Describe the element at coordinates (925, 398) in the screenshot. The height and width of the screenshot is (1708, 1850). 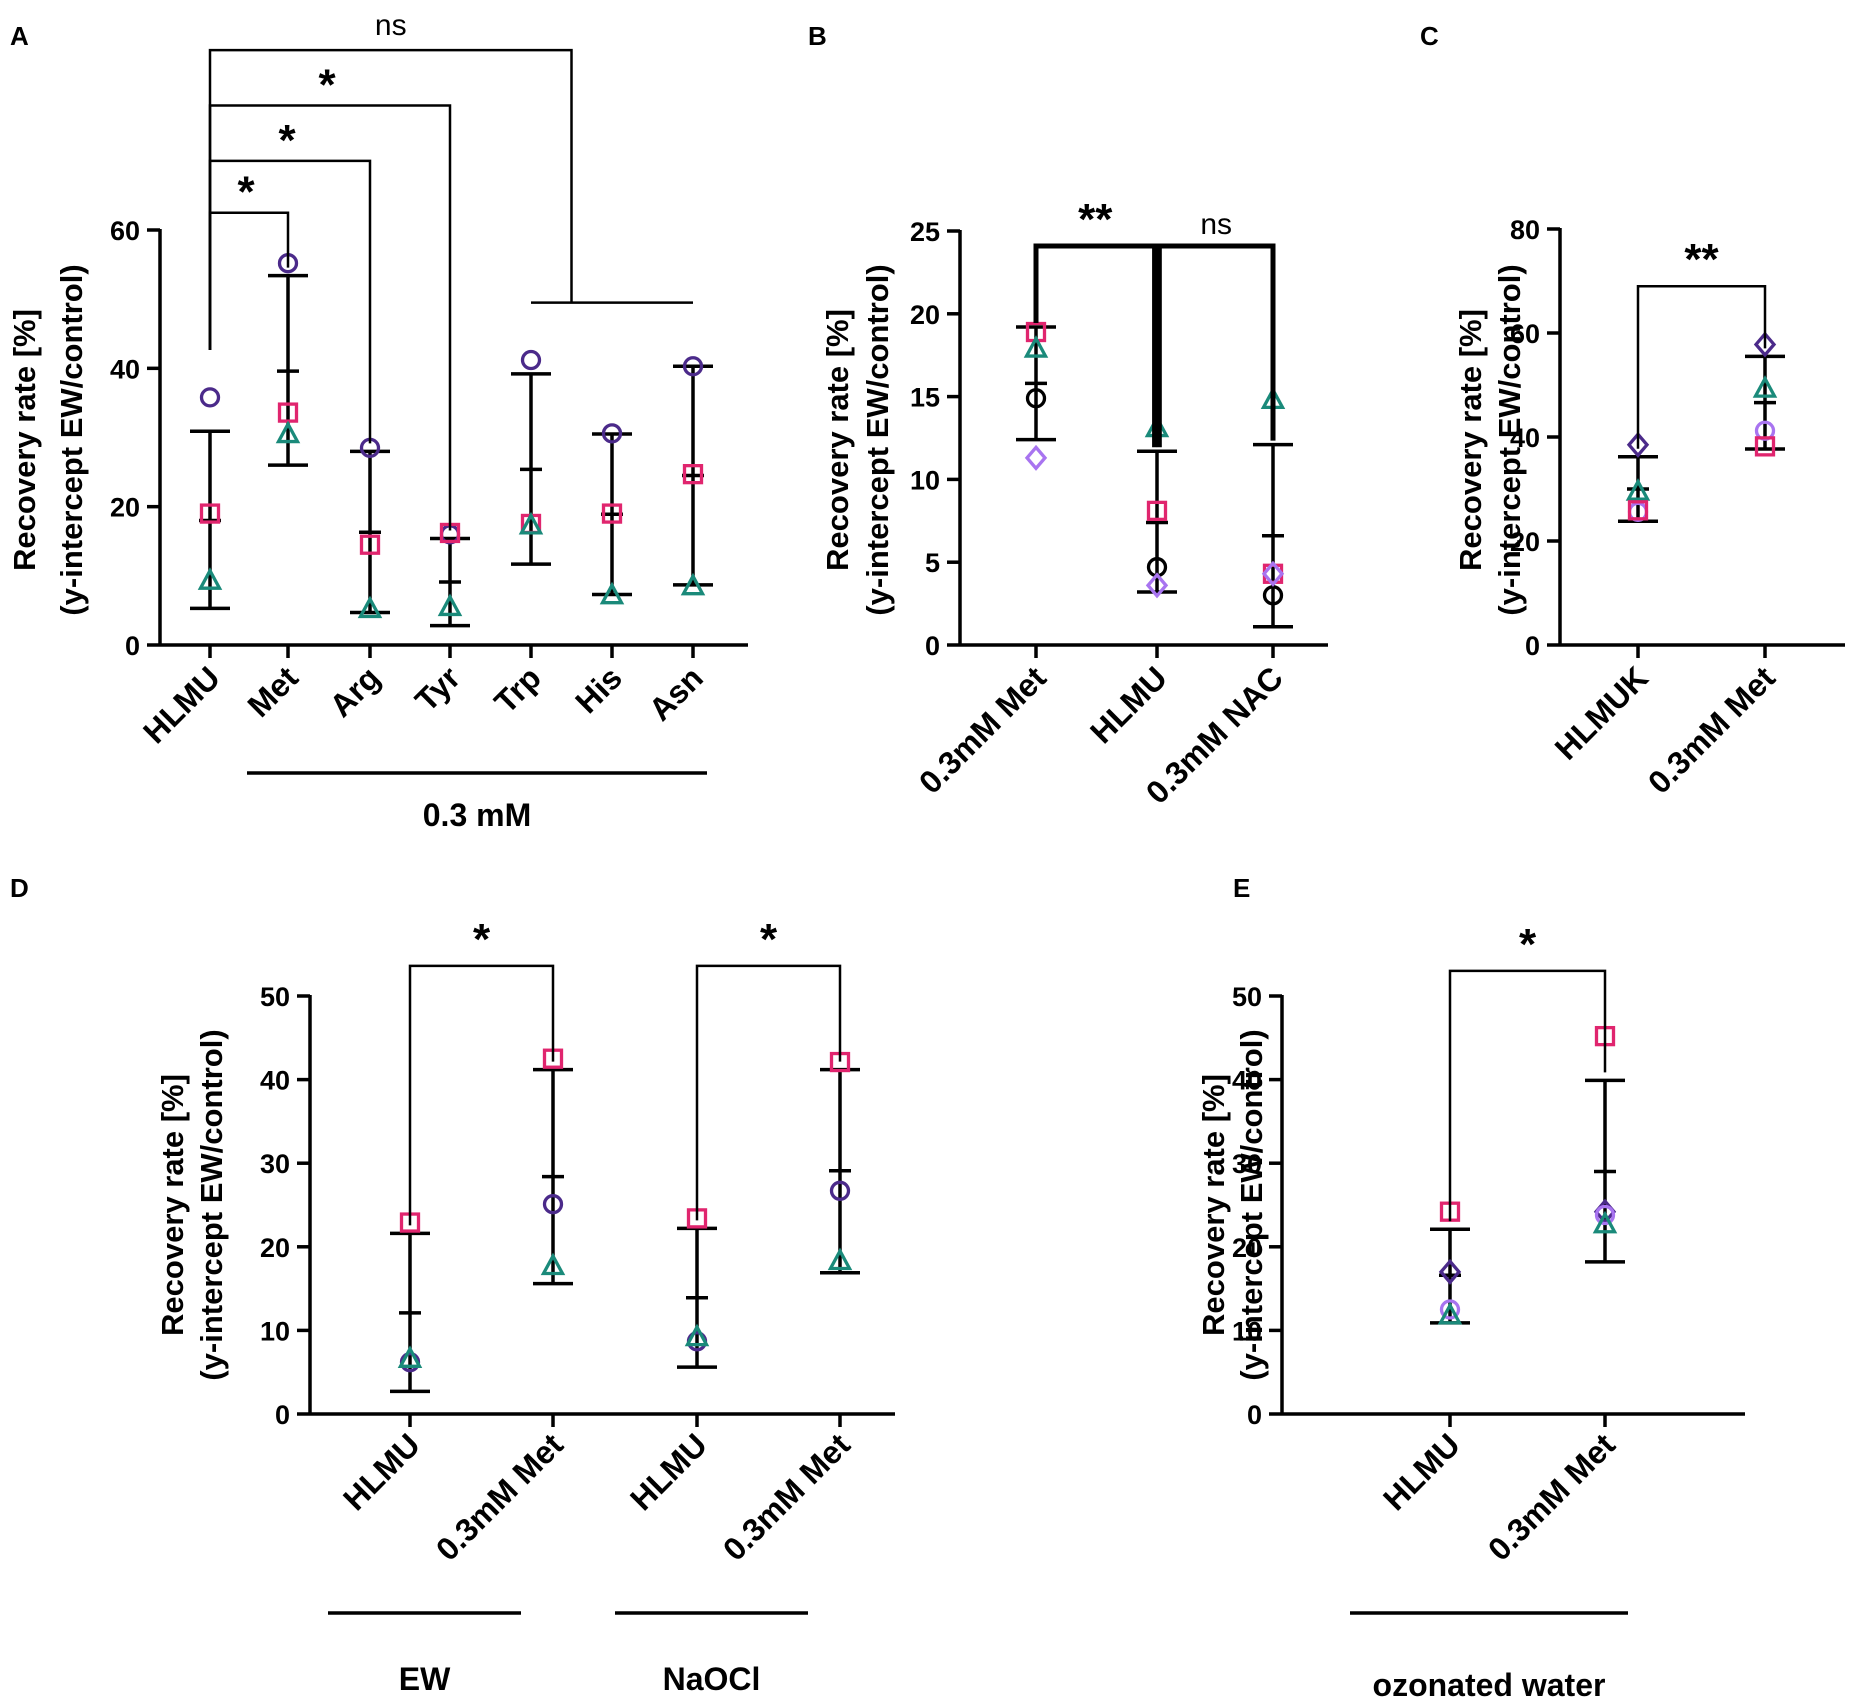
I see `y-tick-label: 15` at that location.